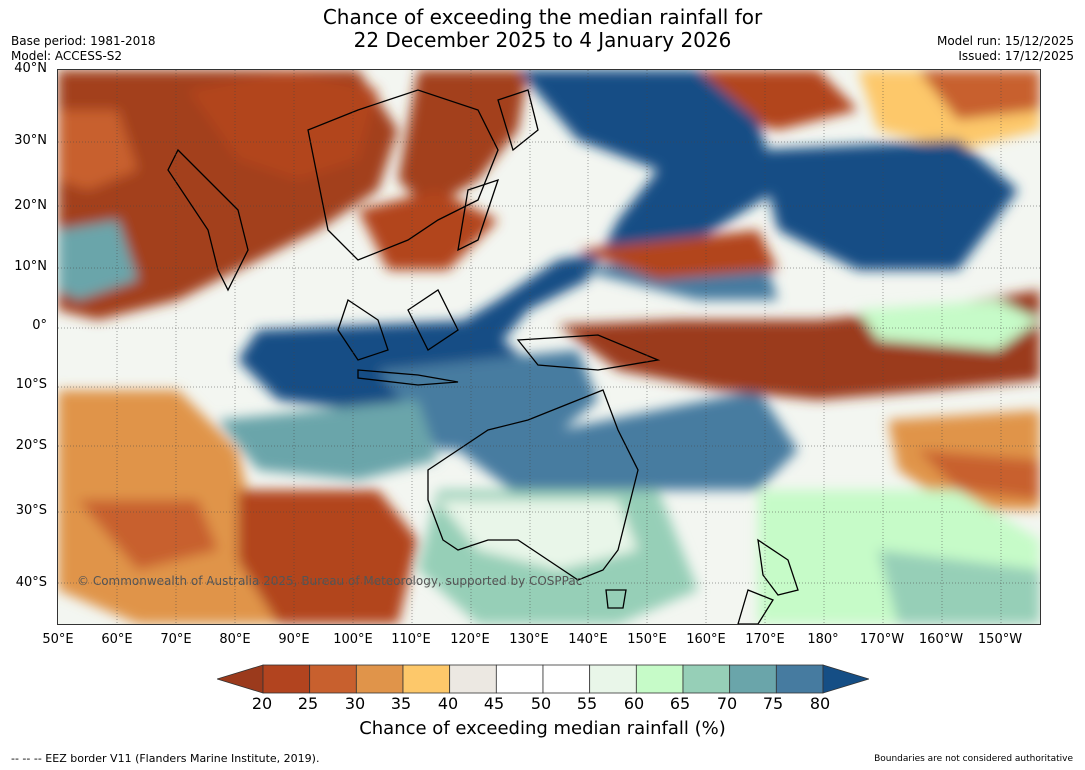  I want to click on colorbar-low-arrow, so click(240, 679).